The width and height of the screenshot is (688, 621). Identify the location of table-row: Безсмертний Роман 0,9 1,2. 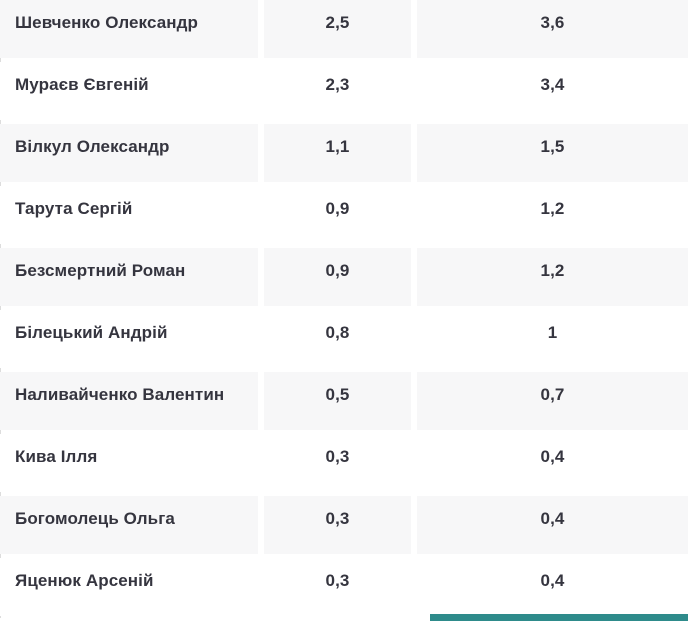
(344, 277).